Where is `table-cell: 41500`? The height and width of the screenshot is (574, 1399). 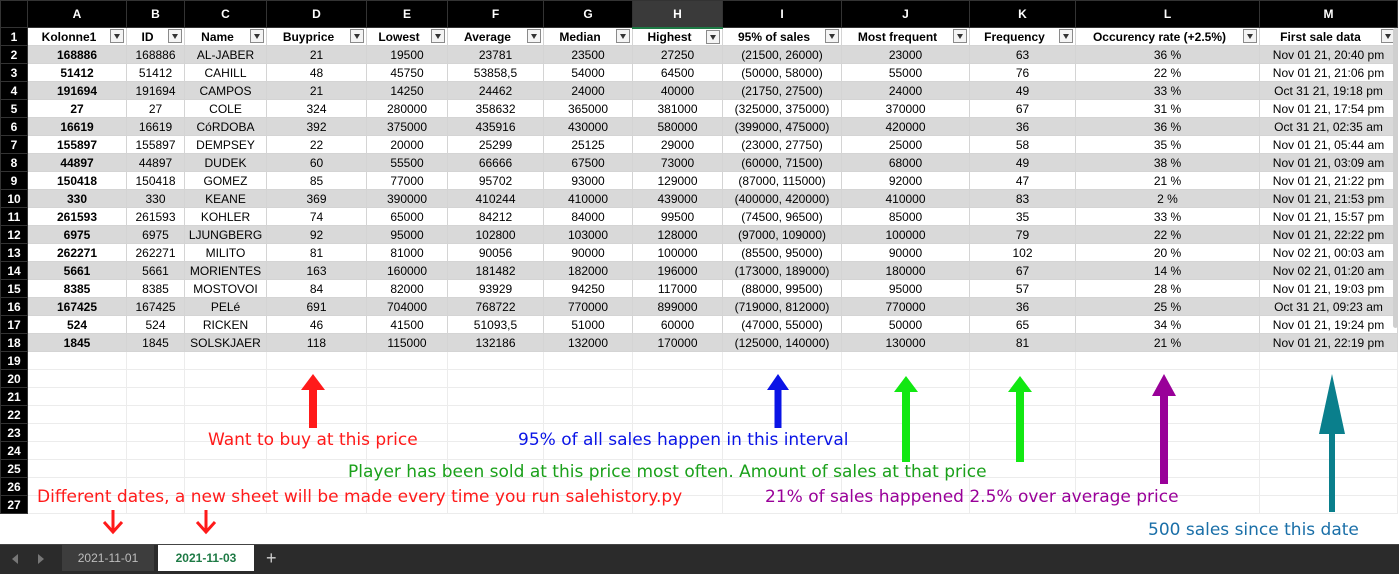
table-cell: 41500 is located at coordinates (407, 324).